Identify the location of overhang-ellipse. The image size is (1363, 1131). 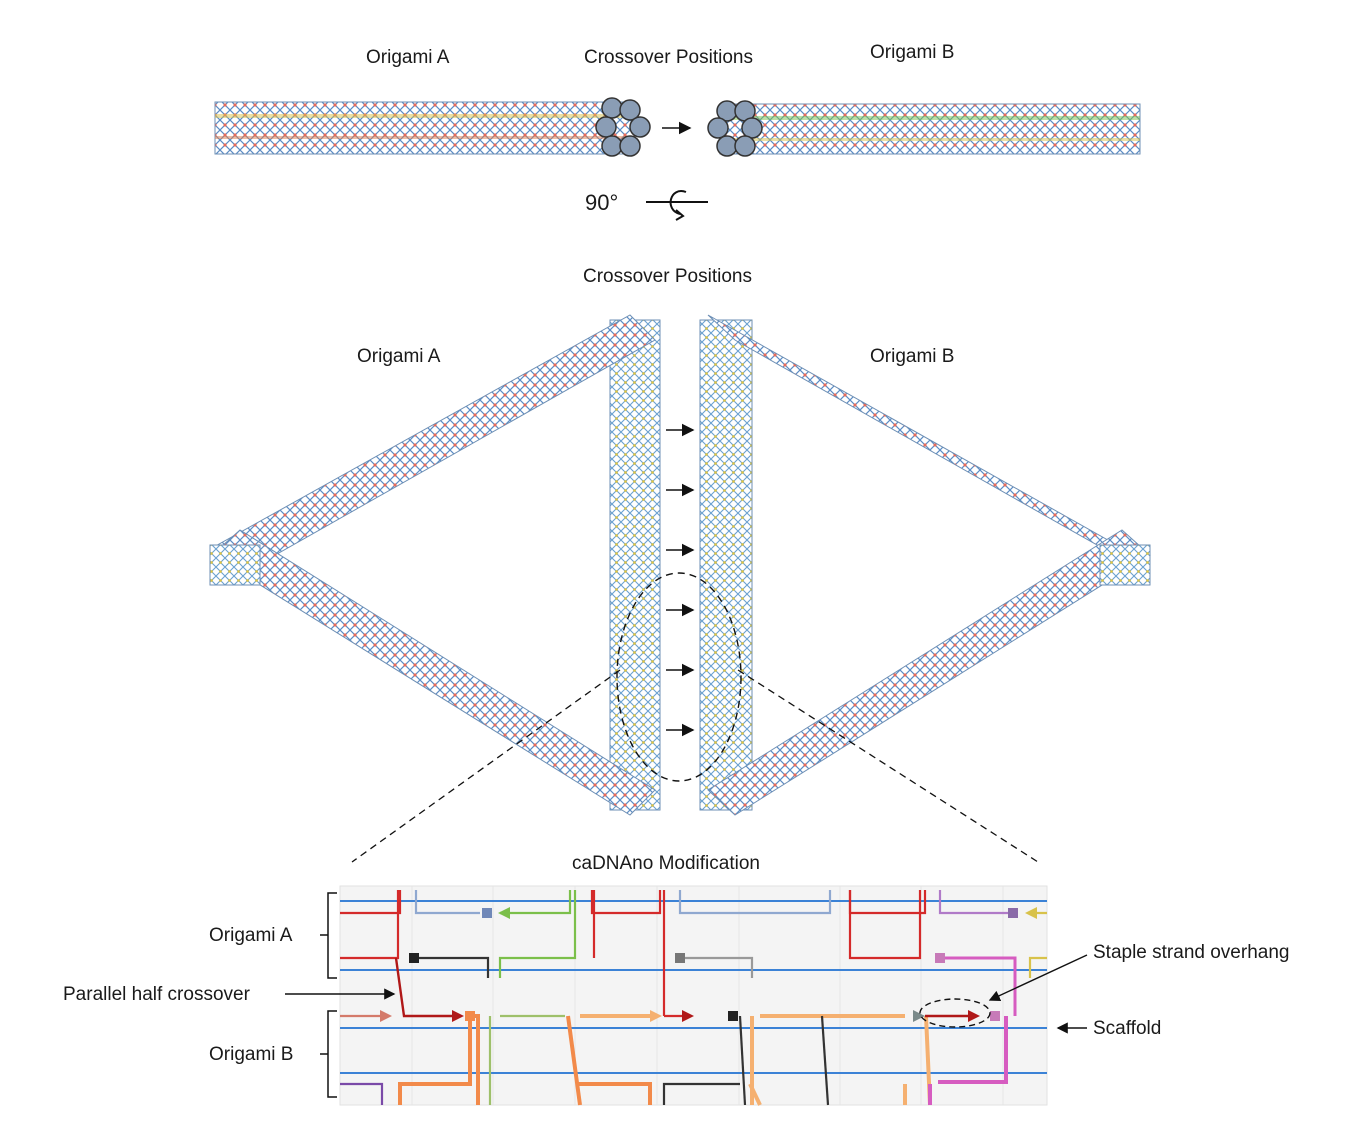
(955, 1013).